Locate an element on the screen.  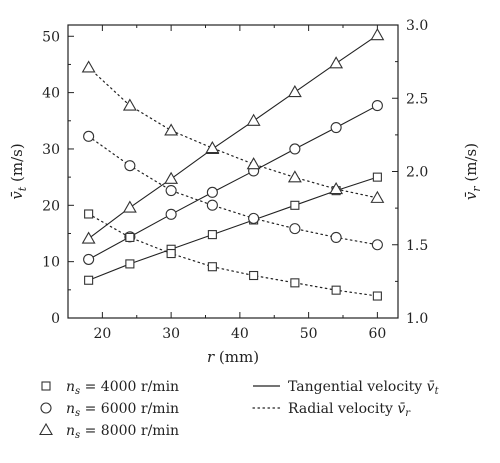
legend-marker-circle is located at coordinates (46, 408).